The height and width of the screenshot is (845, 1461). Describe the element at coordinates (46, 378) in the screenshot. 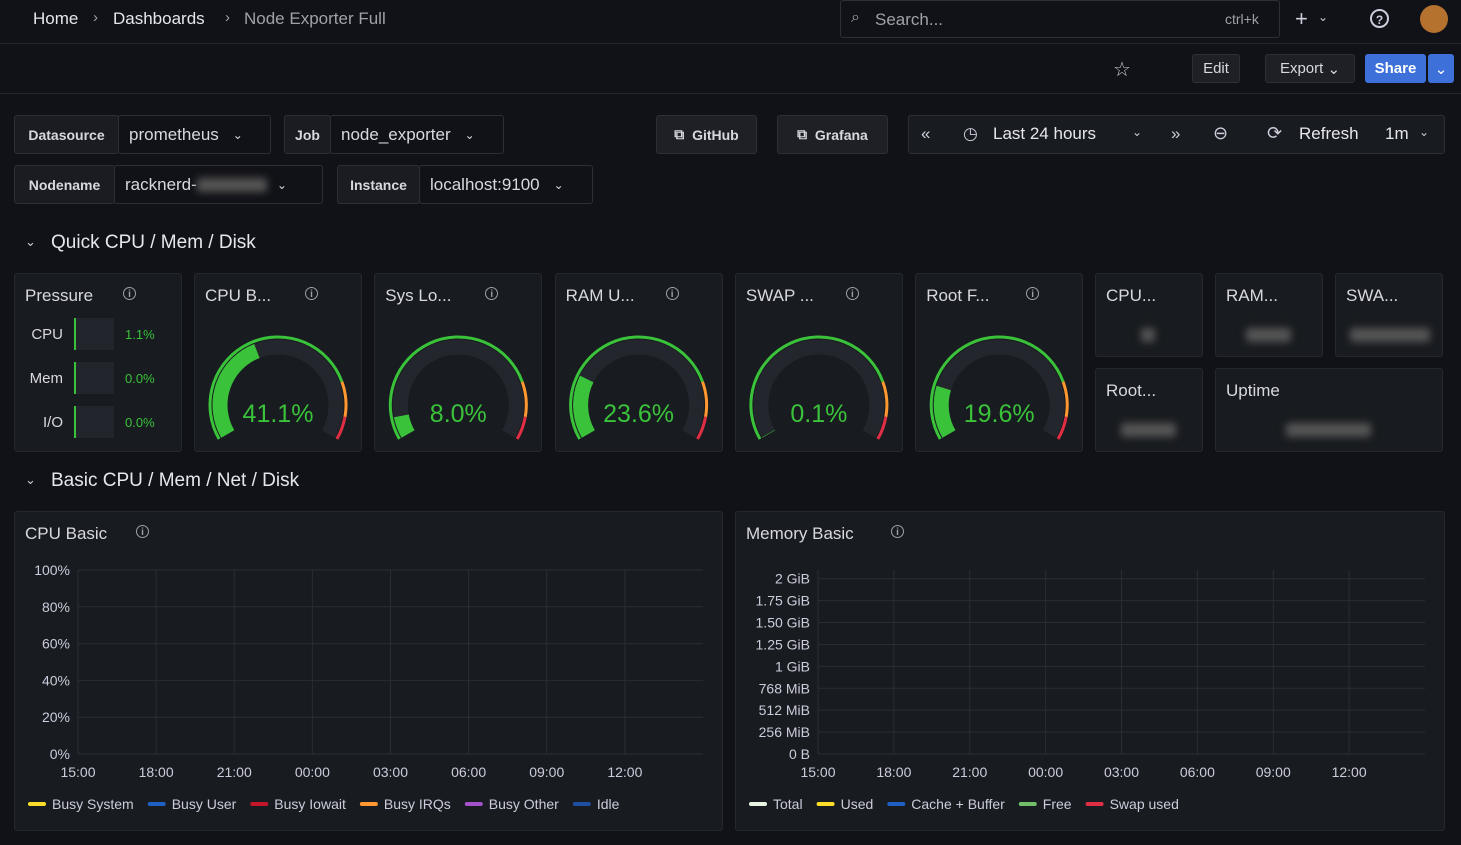

I see `pressure-label: Mem` at that location.